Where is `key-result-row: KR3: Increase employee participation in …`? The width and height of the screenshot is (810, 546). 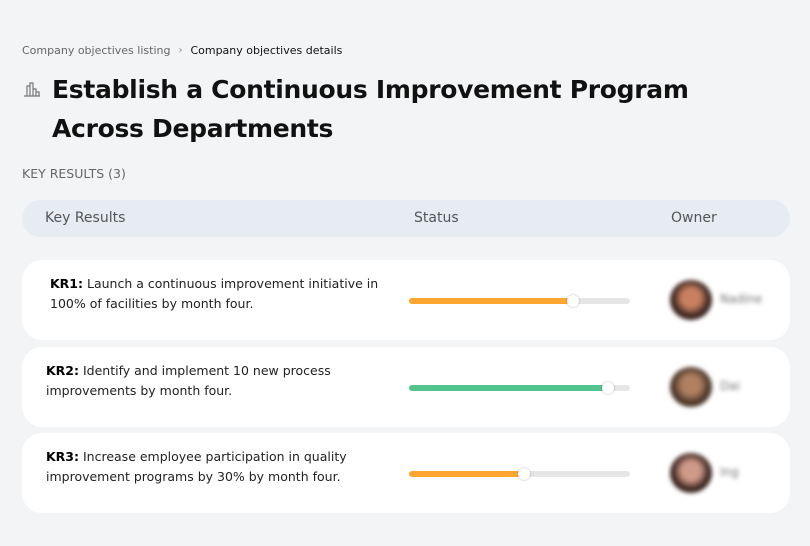 key-result-row: KR3: Increase employee participation in … is located at coordinates (406, 473).